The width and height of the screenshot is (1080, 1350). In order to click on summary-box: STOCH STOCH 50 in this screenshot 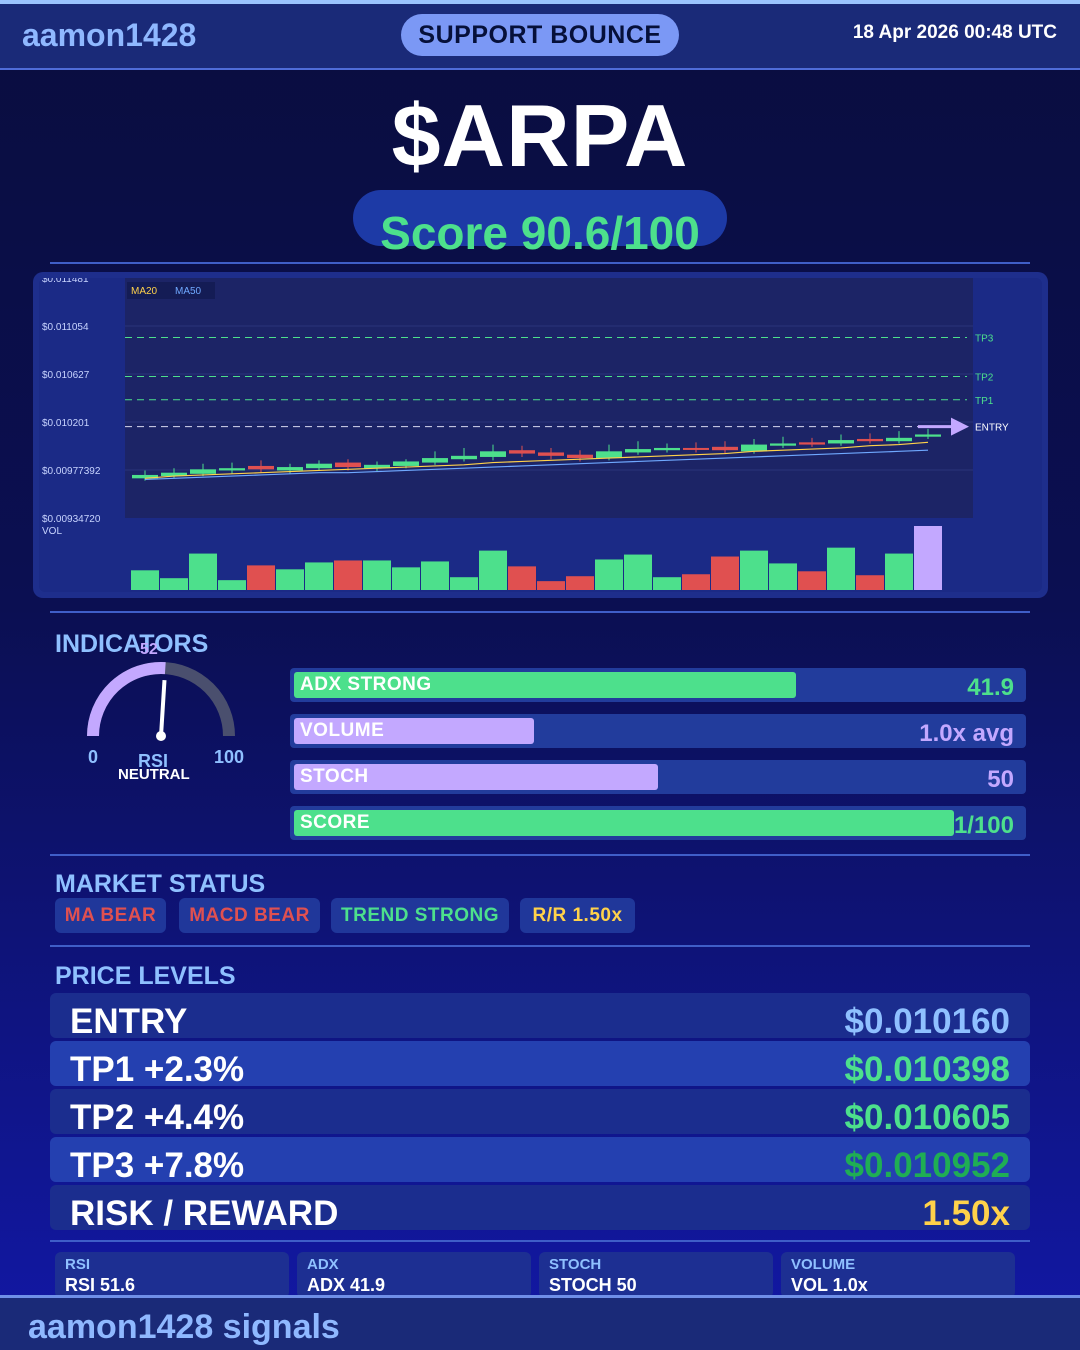, I will do `click(656, 1275)`.